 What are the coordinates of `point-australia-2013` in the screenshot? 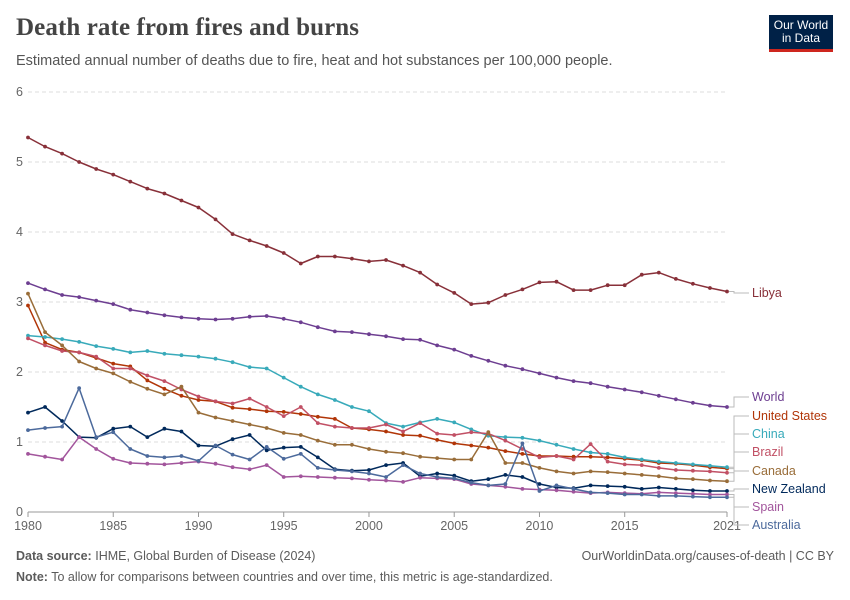 It's located at (590, 492).